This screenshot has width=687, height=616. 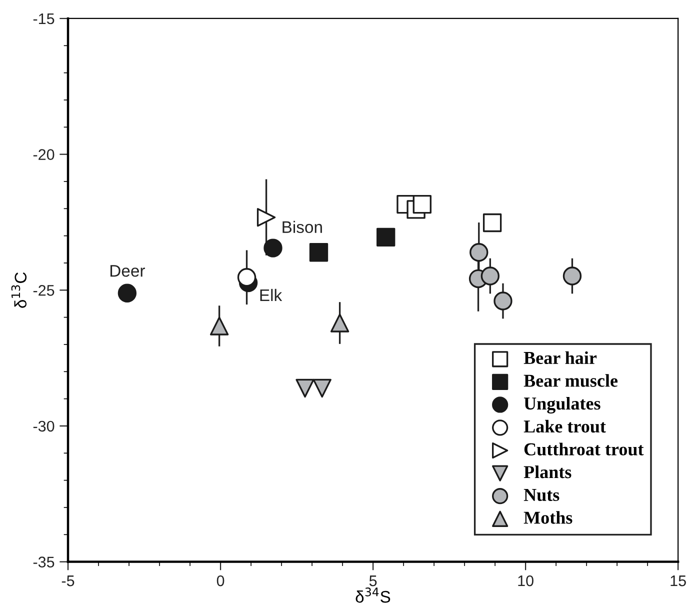 I want to click on y-tick-label: -15, so click(x=43, y=19).